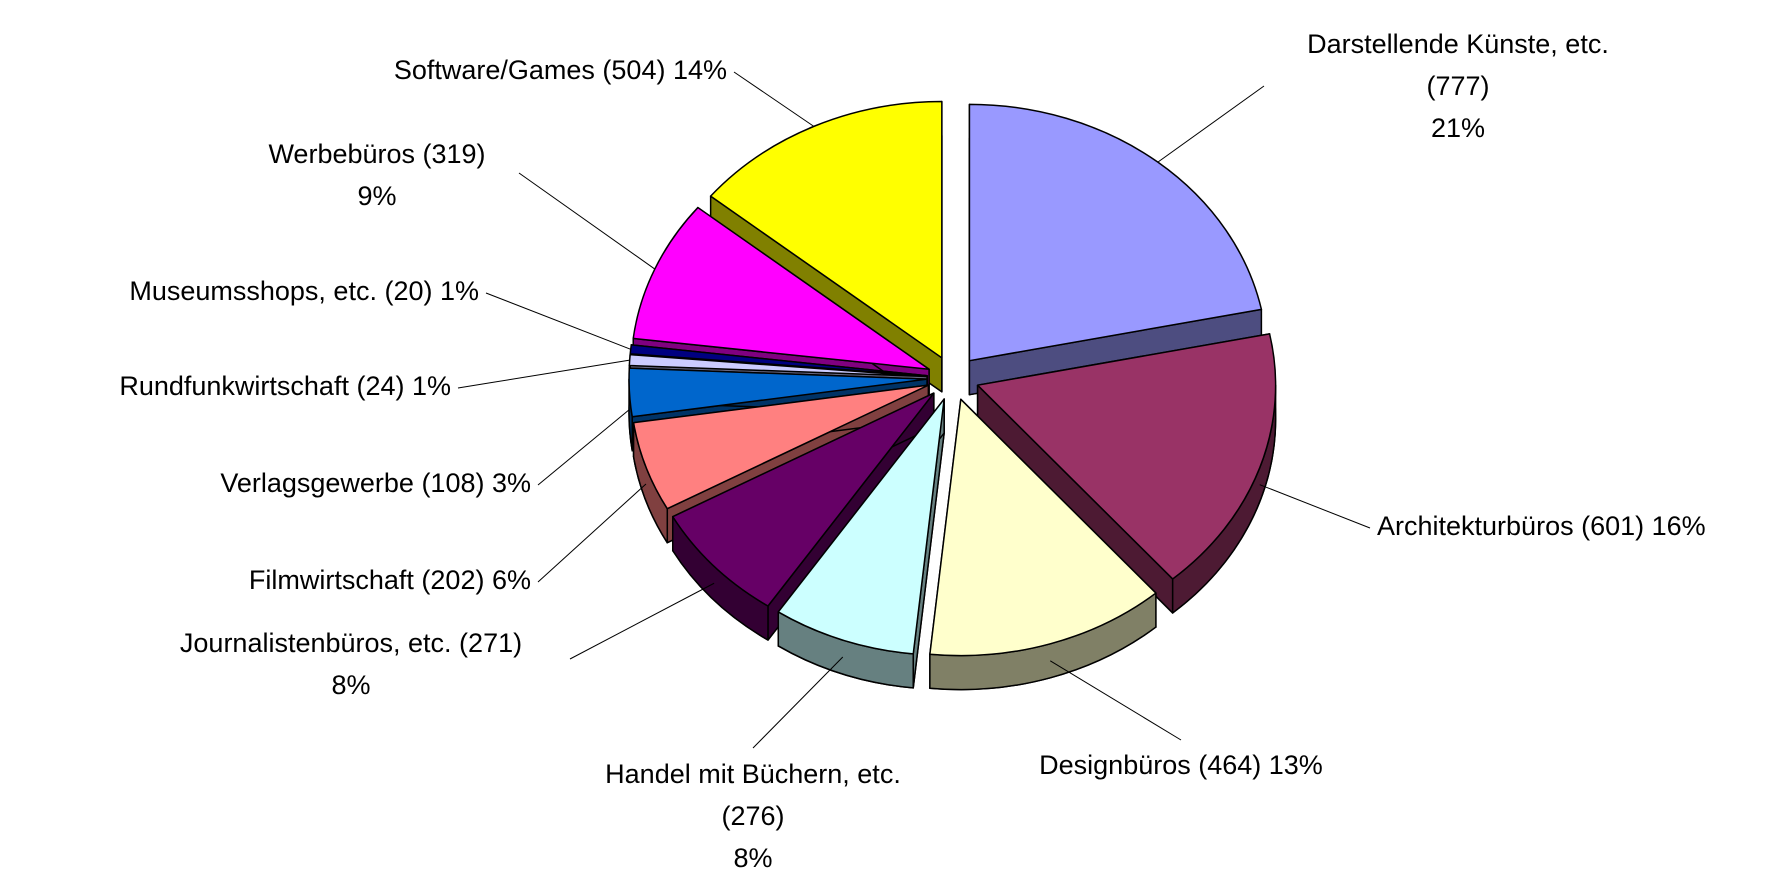  I want to click on slice-label: 9%, so click(376, 196).